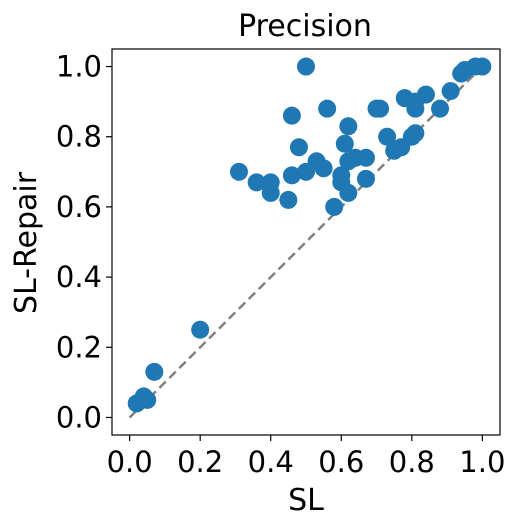 The width and height of the screenshot is (518, 526). What do you see at coordinates (341, 462) in the screenshot?
I see `x-tick-label: 0.6` at bounding box center [341, 462].